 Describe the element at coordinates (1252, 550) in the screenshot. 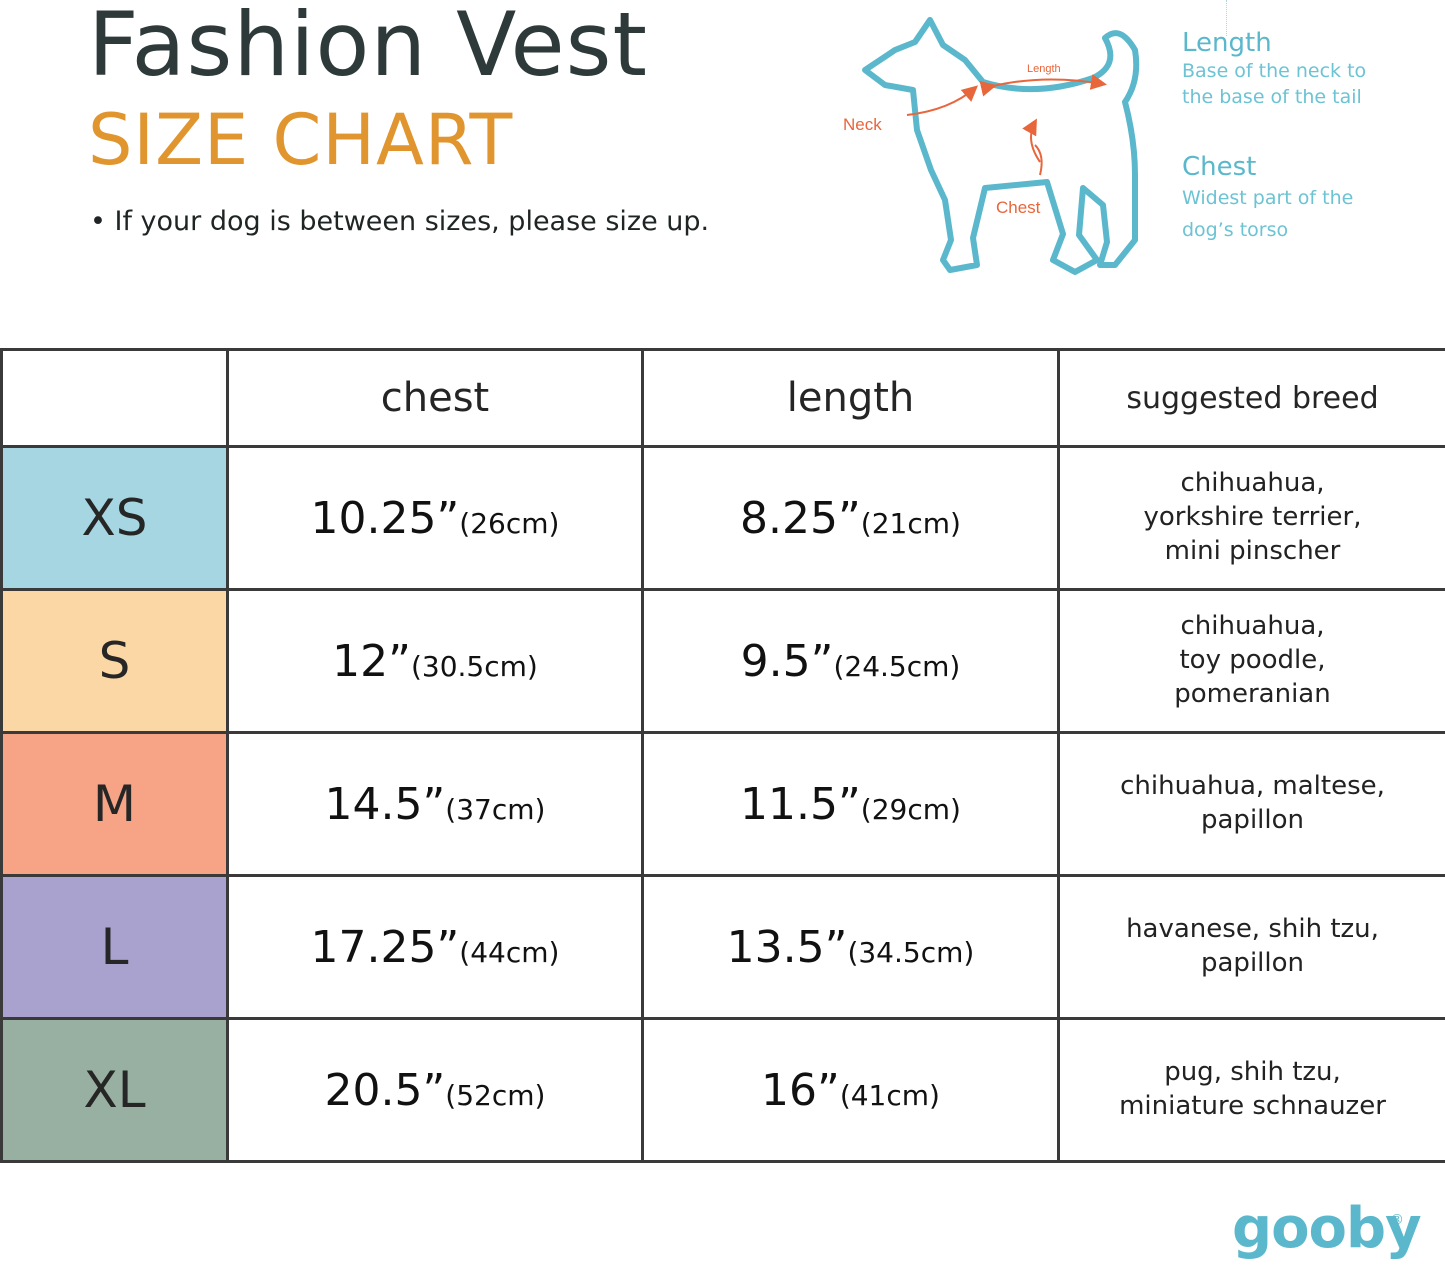

I see `breed-line: mini pinscher` at that location.